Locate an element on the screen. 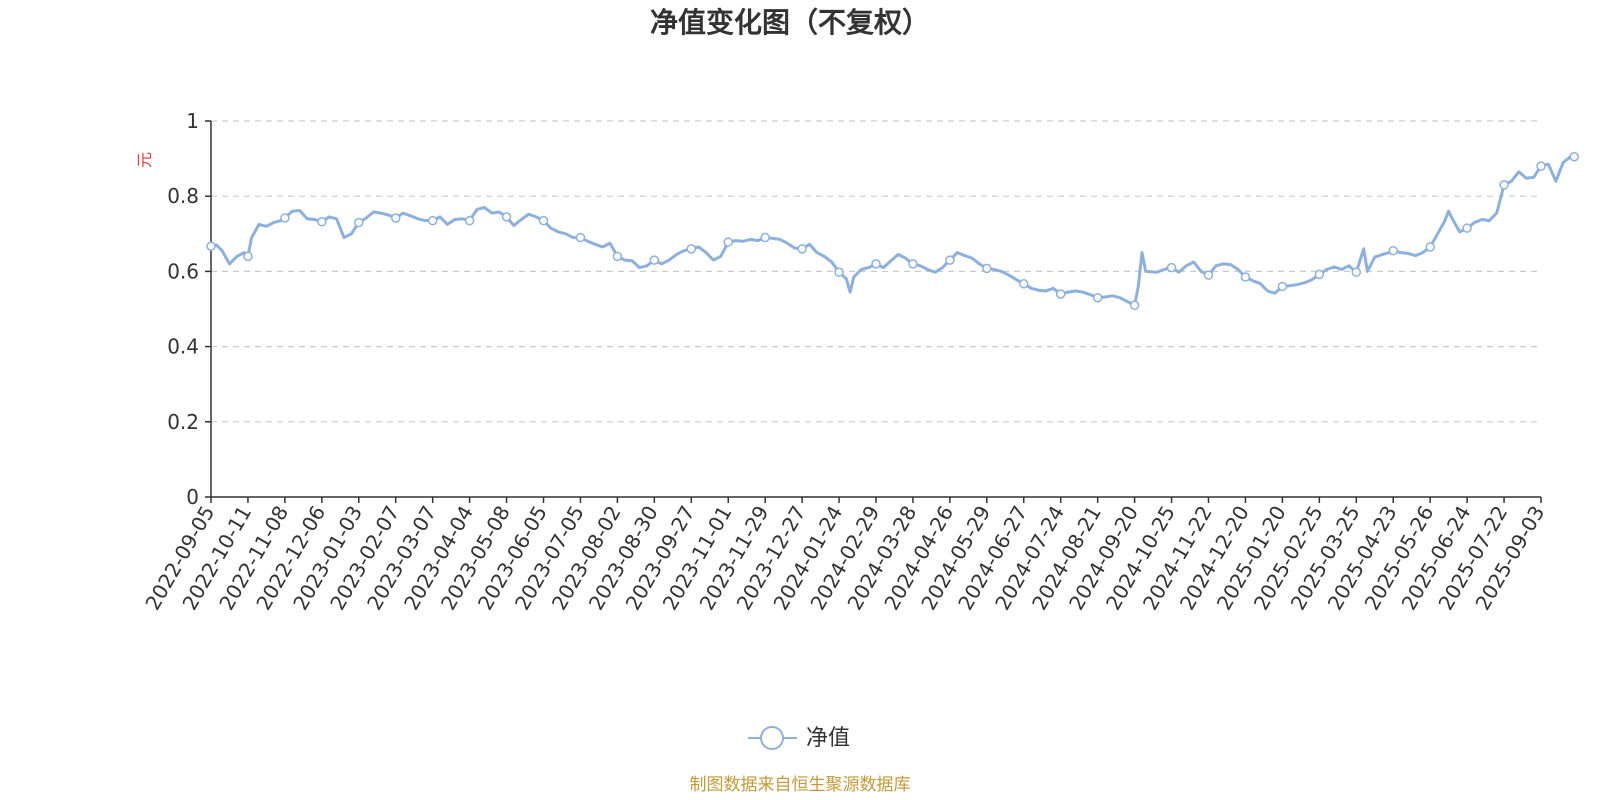  y-axis-label: 元 is located at coordinates (144, 160).